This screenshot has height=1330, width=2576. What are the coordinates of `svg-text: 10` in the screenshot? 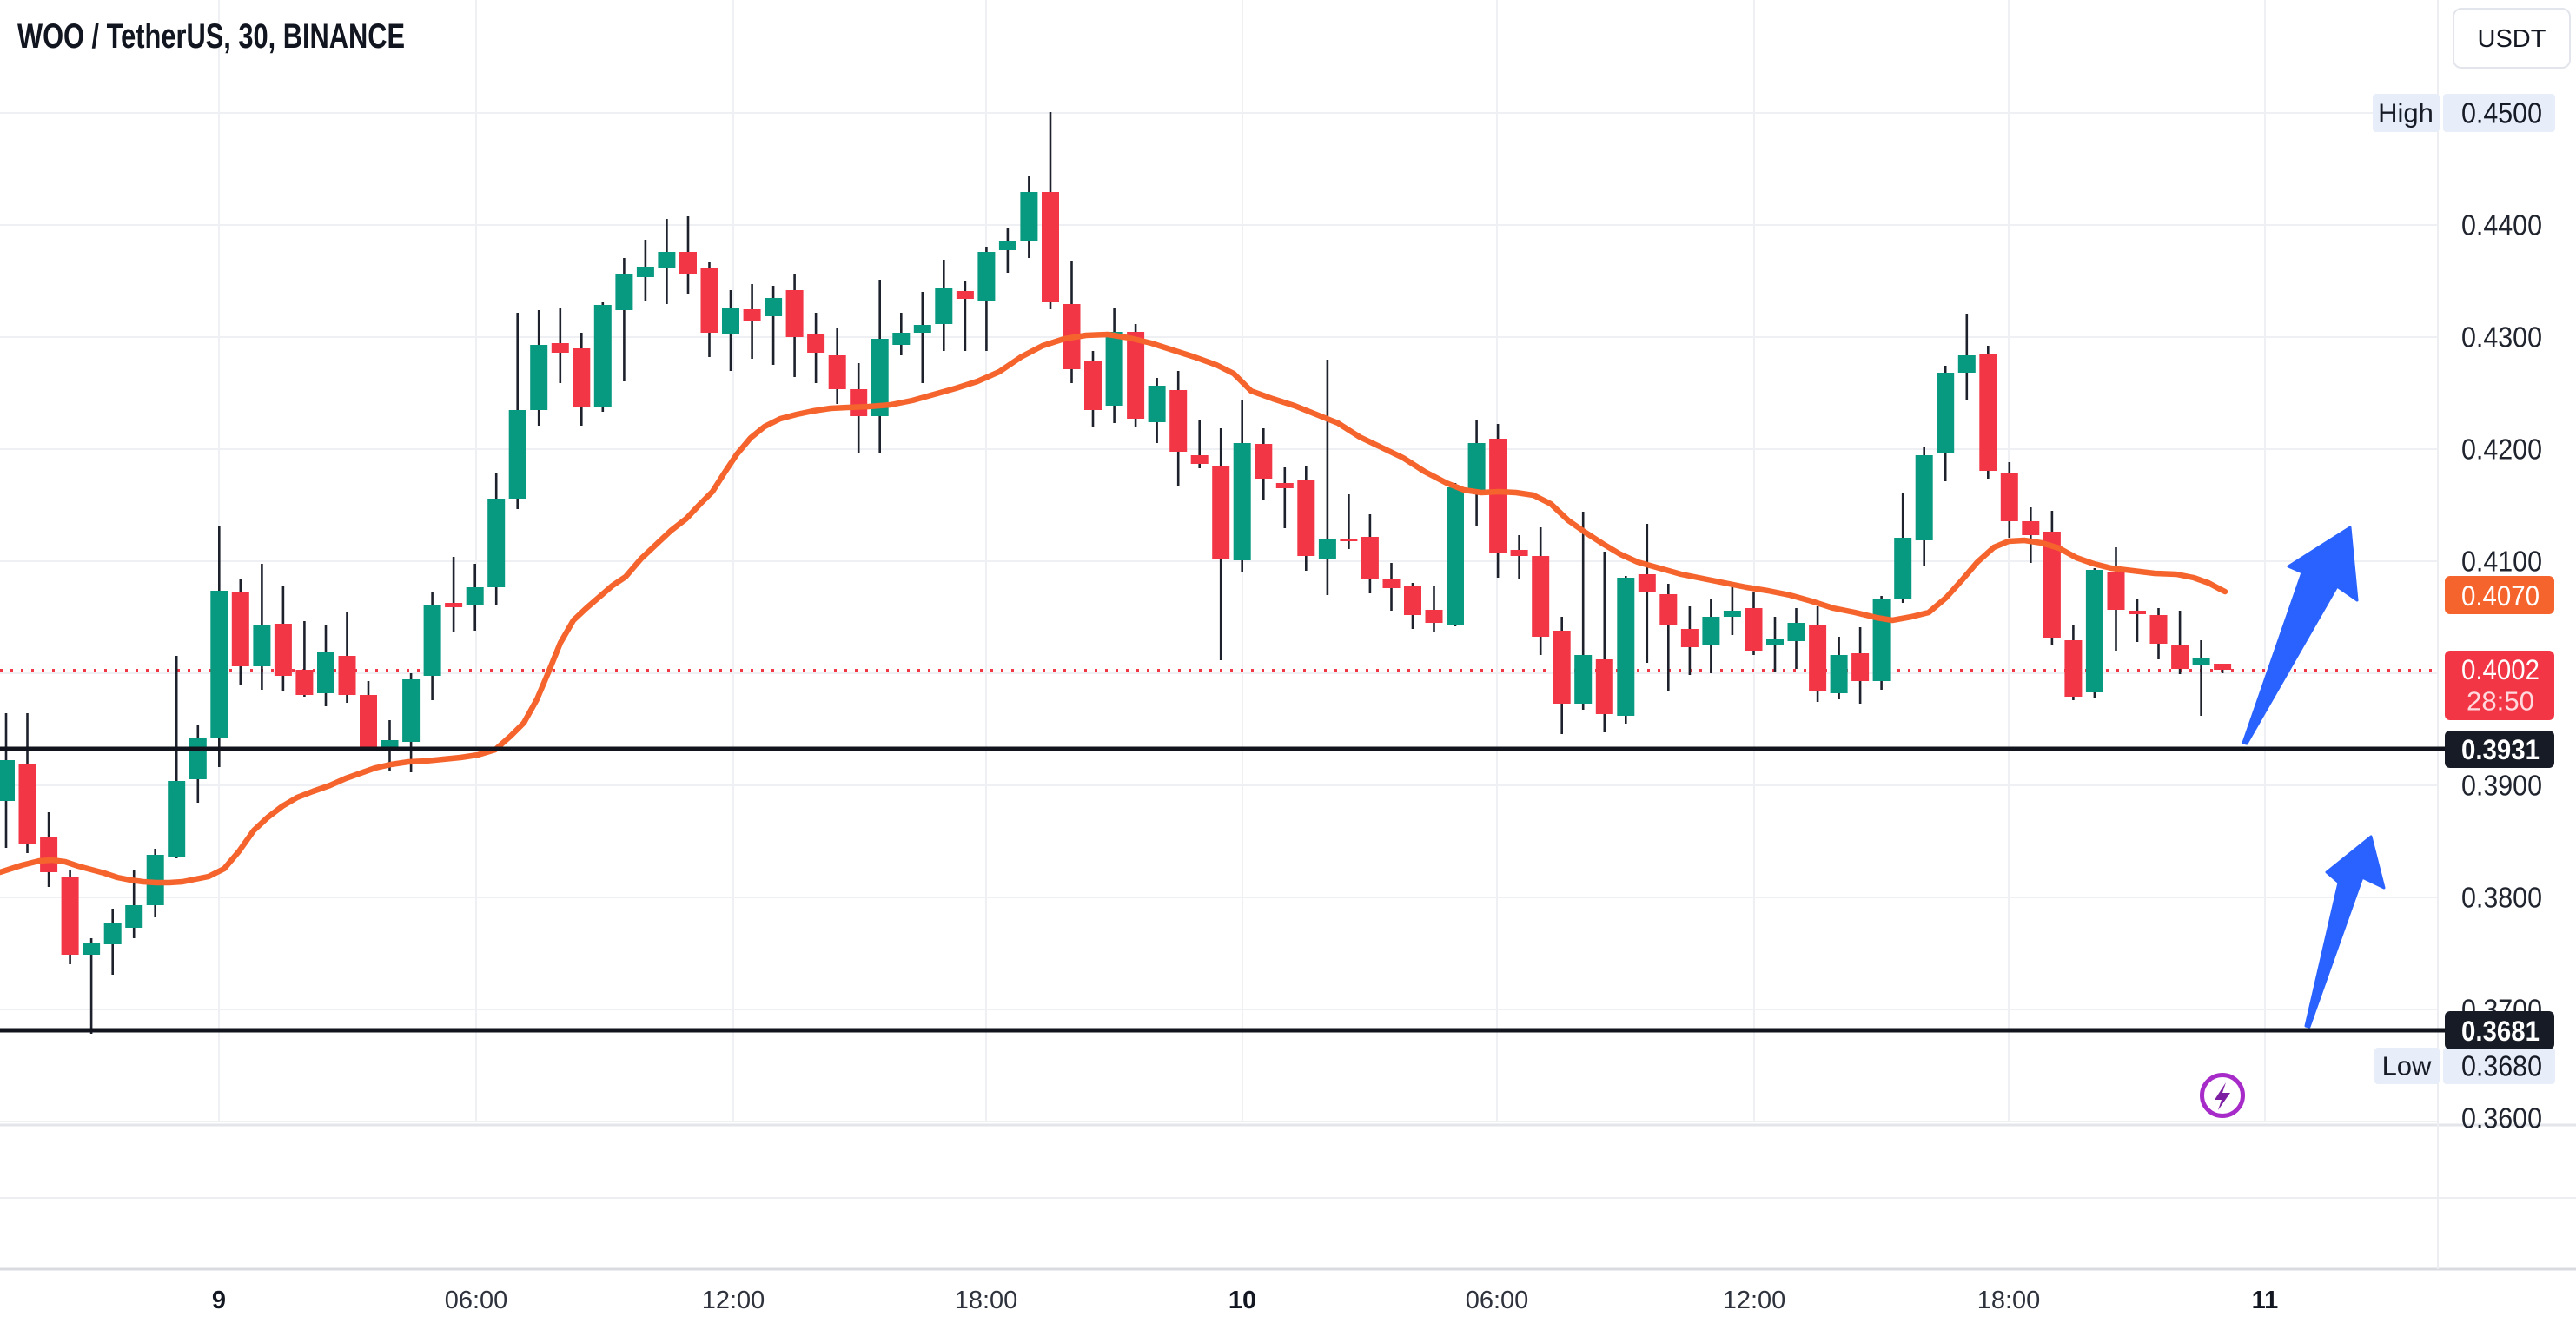 It's located at (1242, 1300).